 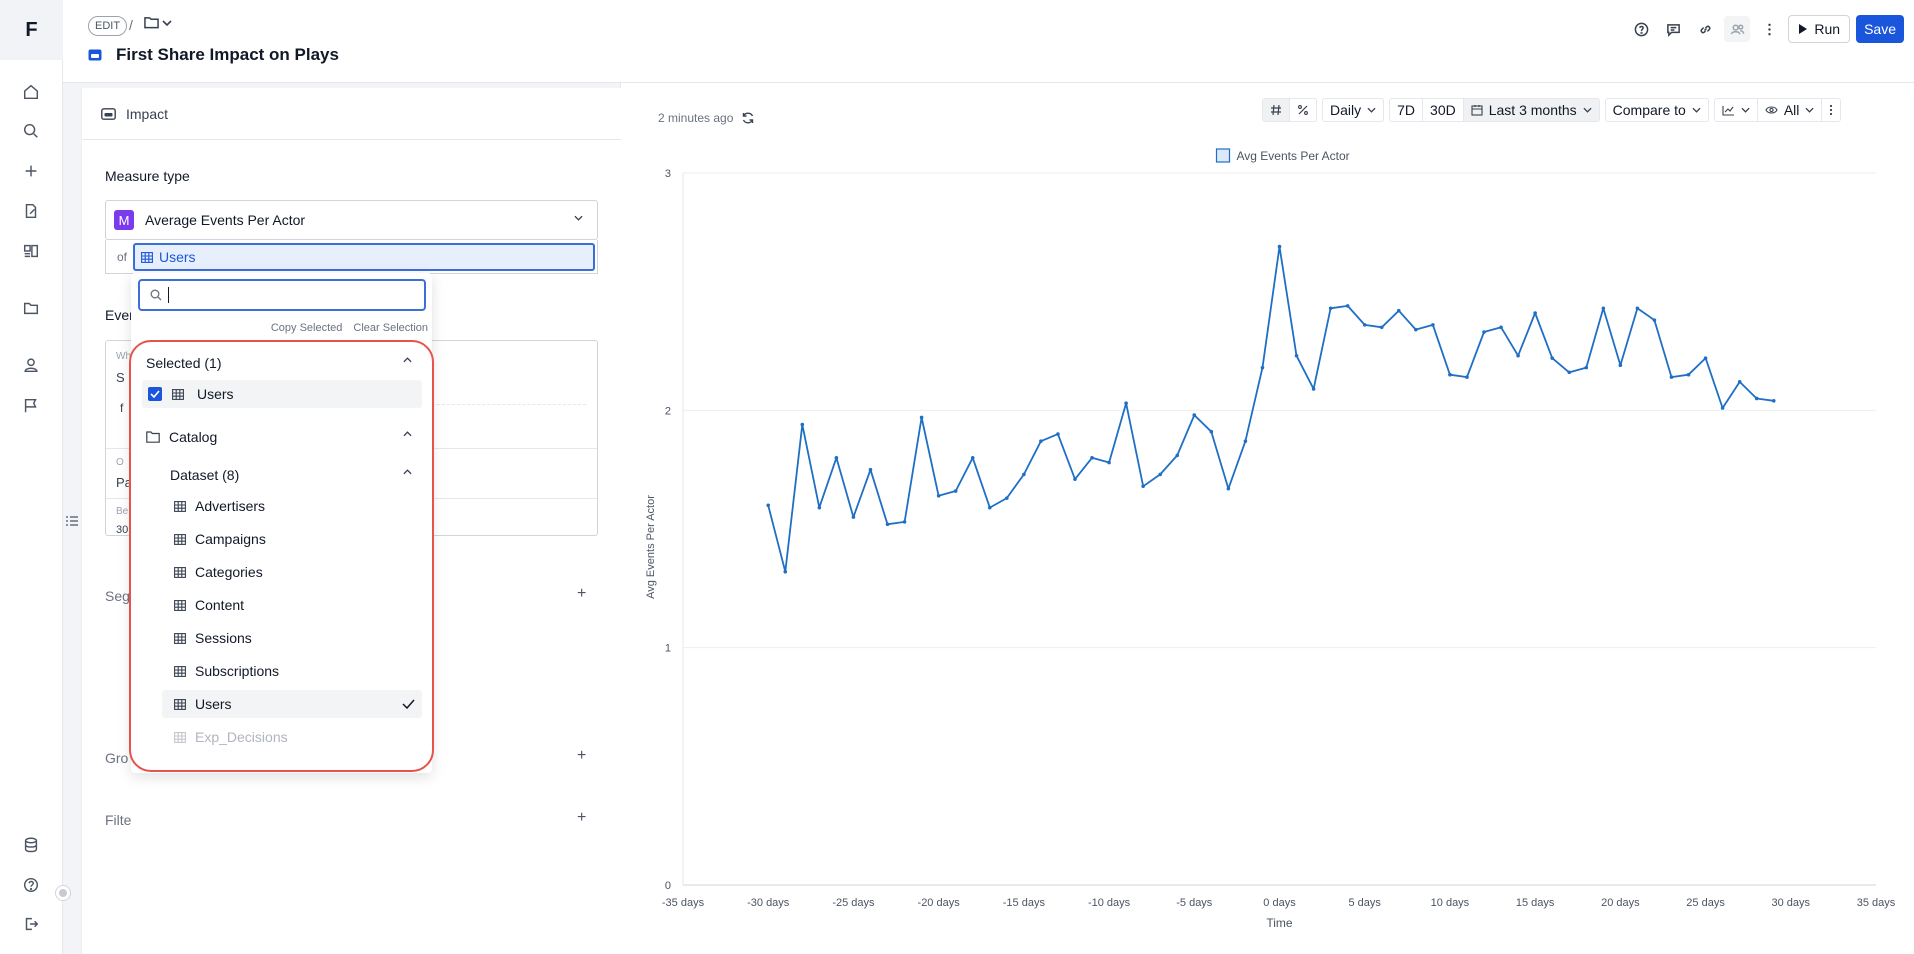 What do you see at coordinates (281, 475) in the screenshot?
I see `dataset-group-header: Dataset (8)` at bounding box center [281, 475].